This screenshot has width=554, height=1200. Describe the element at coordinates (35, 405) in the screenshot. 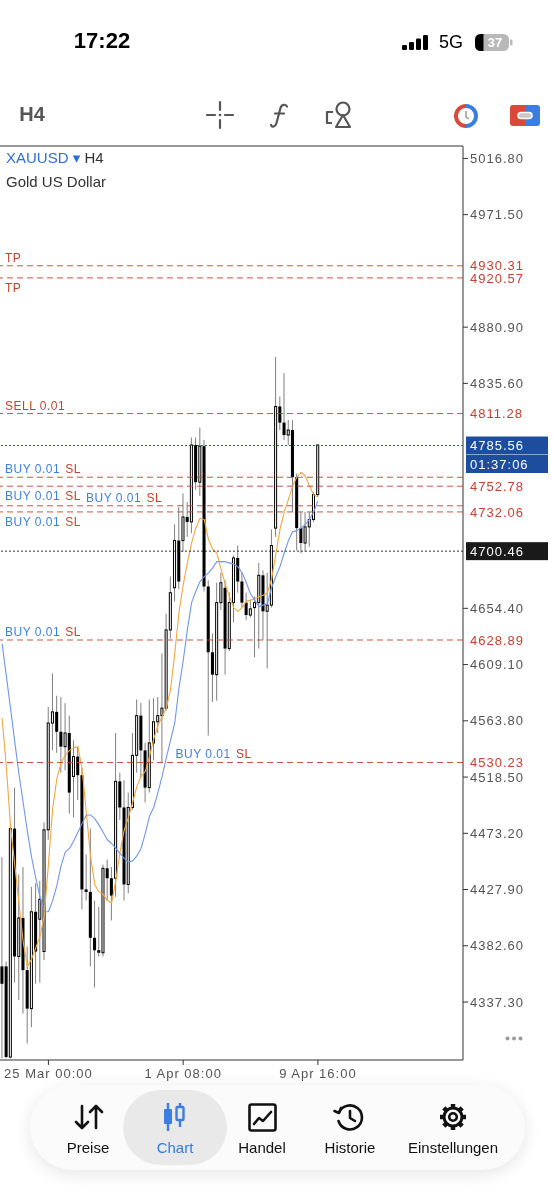

I see `ref-line-label: SELL 0.01` at that location.